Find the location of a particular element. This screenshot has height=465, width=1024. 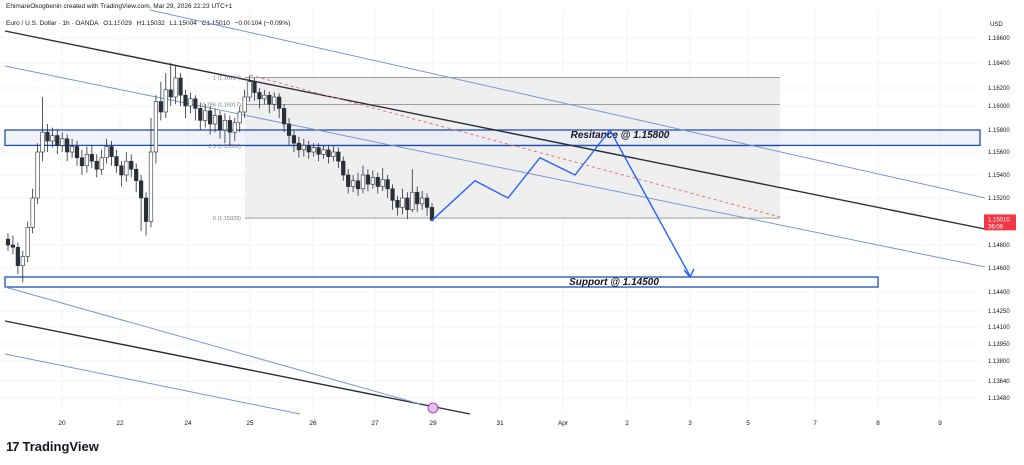

x-tick-label: 27 is located at coordinates (375, 423).